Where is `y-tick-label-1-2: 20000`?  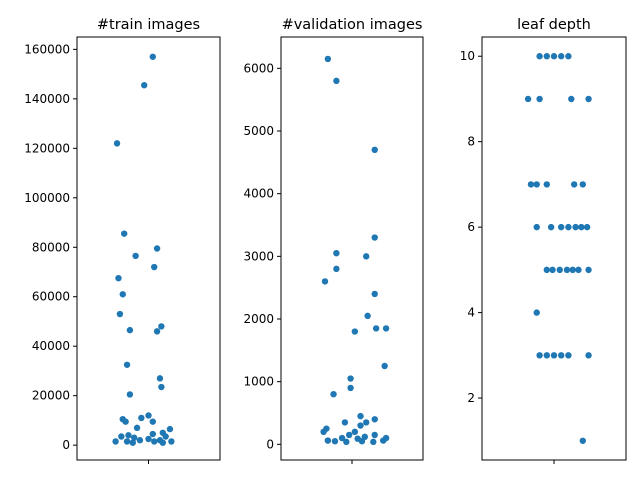
y-tick-label-1-2: 20000 is located at coordinates (51, 396).